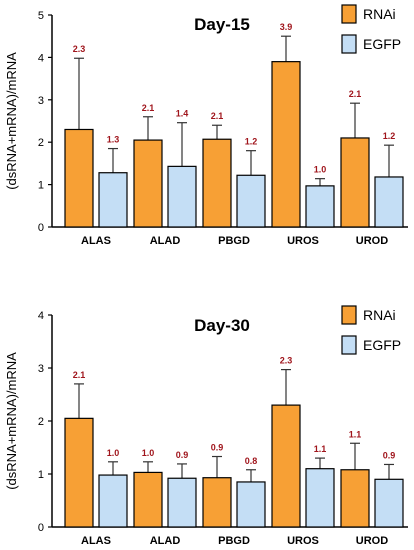 This screenshot has width=414, height=550. Describe the element at coordinates (182, 114) in the screenshot. I see `data-label: 1.4` at that location.